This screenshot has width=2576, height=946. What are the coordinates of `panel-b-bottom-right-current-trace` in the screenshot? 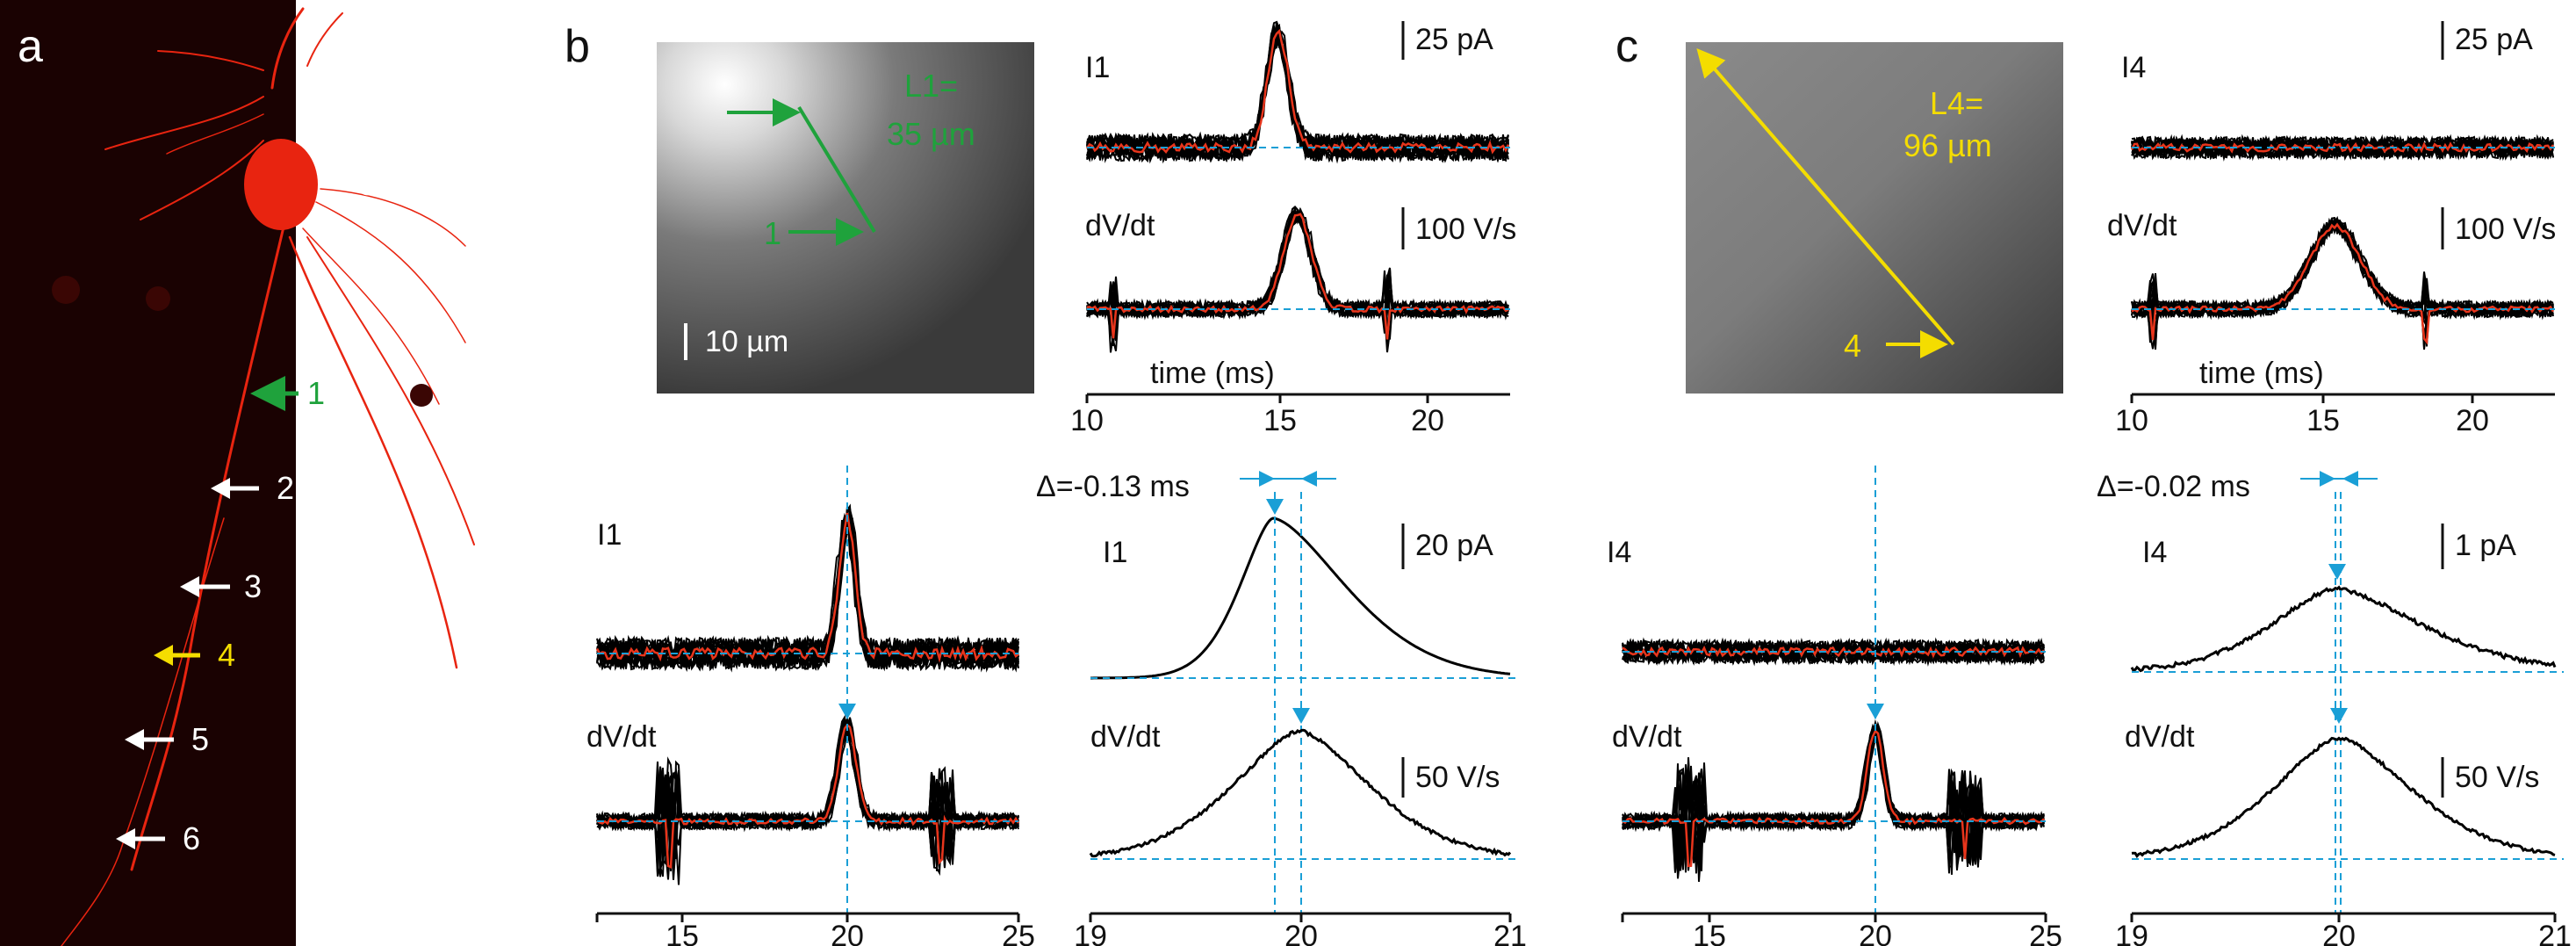 It's located at (1304, 692).